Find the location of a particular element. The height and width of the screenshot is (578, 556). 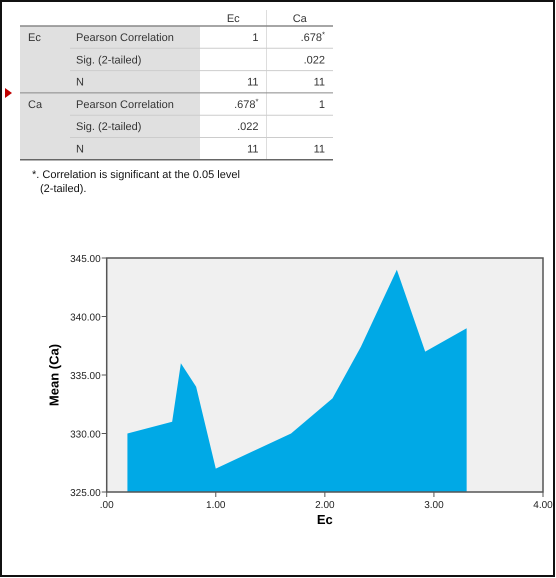

y-tick-label: 325.00 is located at coordinates (86, 493).